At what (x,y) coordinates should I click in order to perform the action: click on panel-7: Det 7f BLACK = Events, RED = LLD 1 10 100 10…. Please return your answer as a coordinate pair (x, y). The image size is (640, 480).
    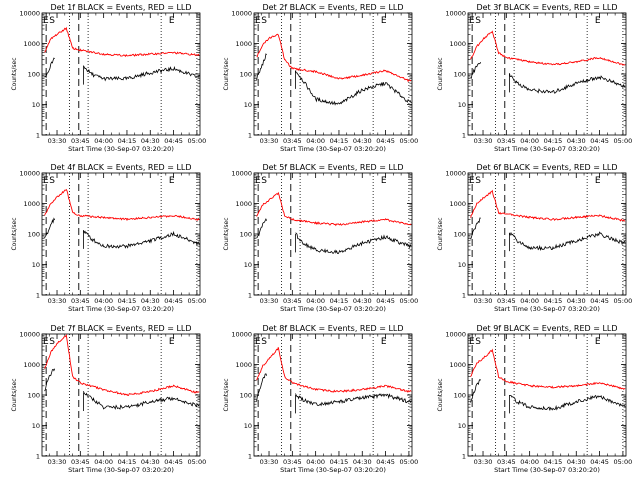
    Looking at the image, I should click on (108, 399).